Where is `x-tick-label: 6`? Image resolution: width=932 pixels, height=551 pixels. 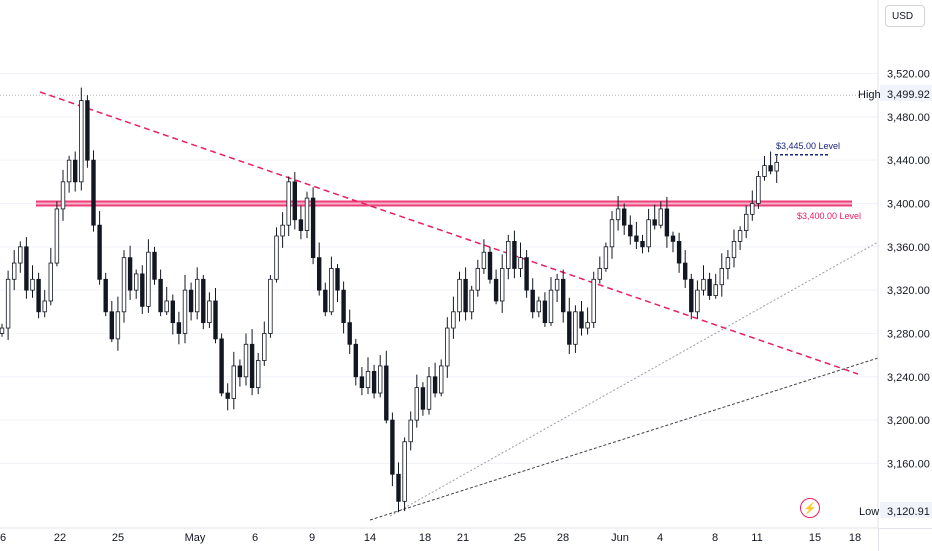 x-tick-label: 6 is located at coordinates (255, 538).